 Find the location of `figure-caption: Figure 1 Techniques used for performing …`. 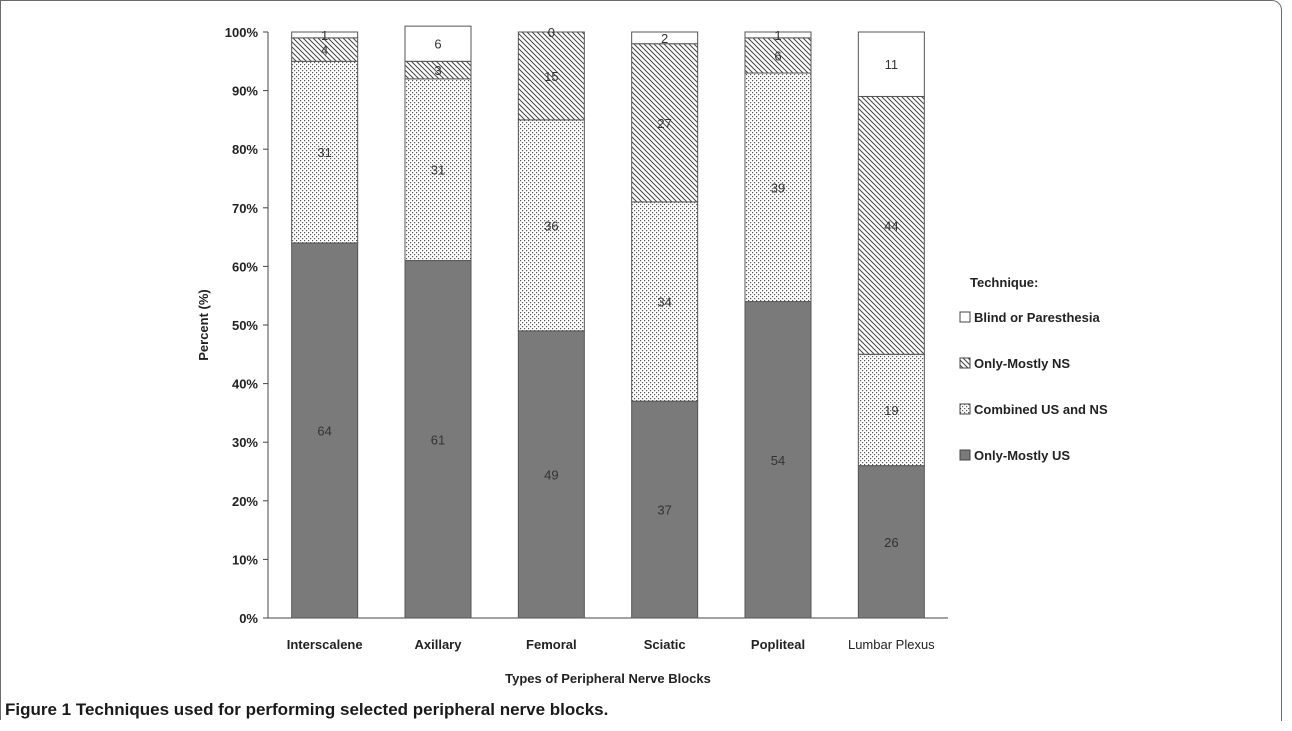

figure-caption: Figure 1 Techniques used for performing … is located at coordinates (306, 710).